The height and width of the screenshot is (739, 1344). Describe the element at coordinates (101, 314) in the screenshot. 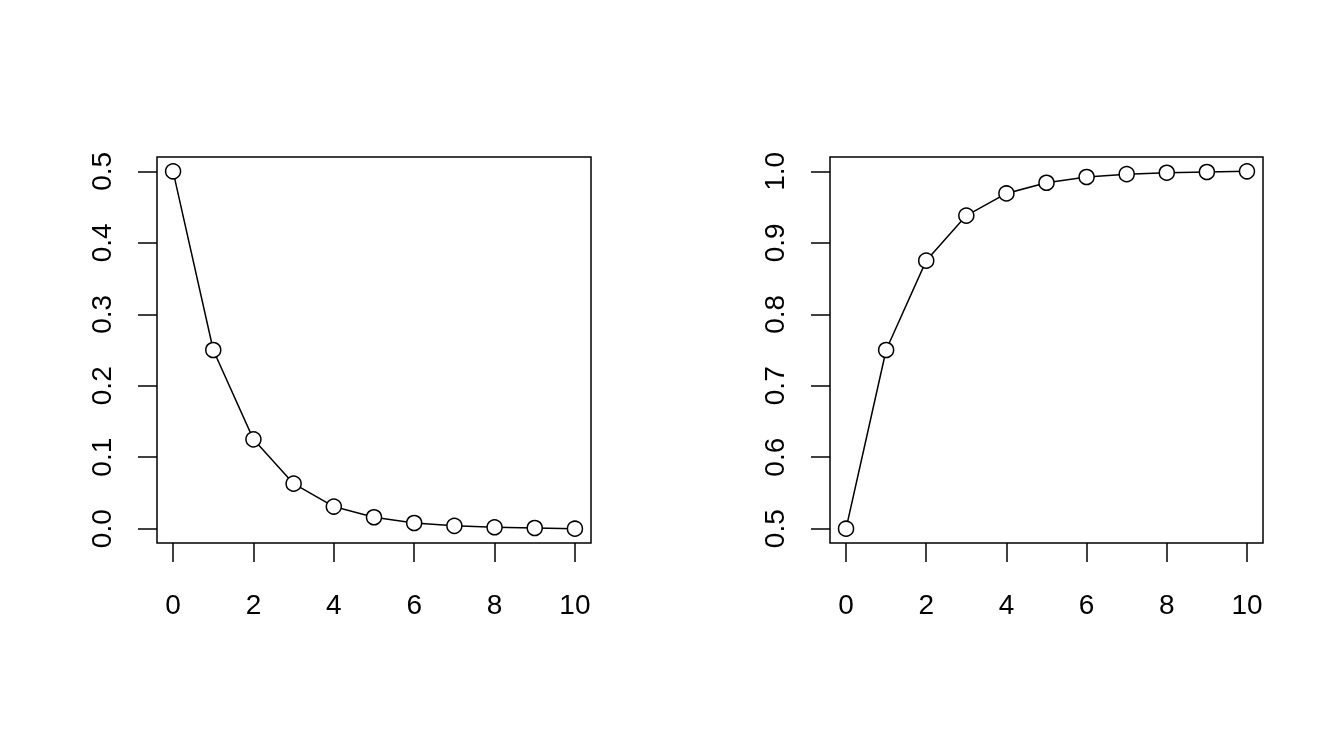

I see `y-tick-label: 0.3` at that location.